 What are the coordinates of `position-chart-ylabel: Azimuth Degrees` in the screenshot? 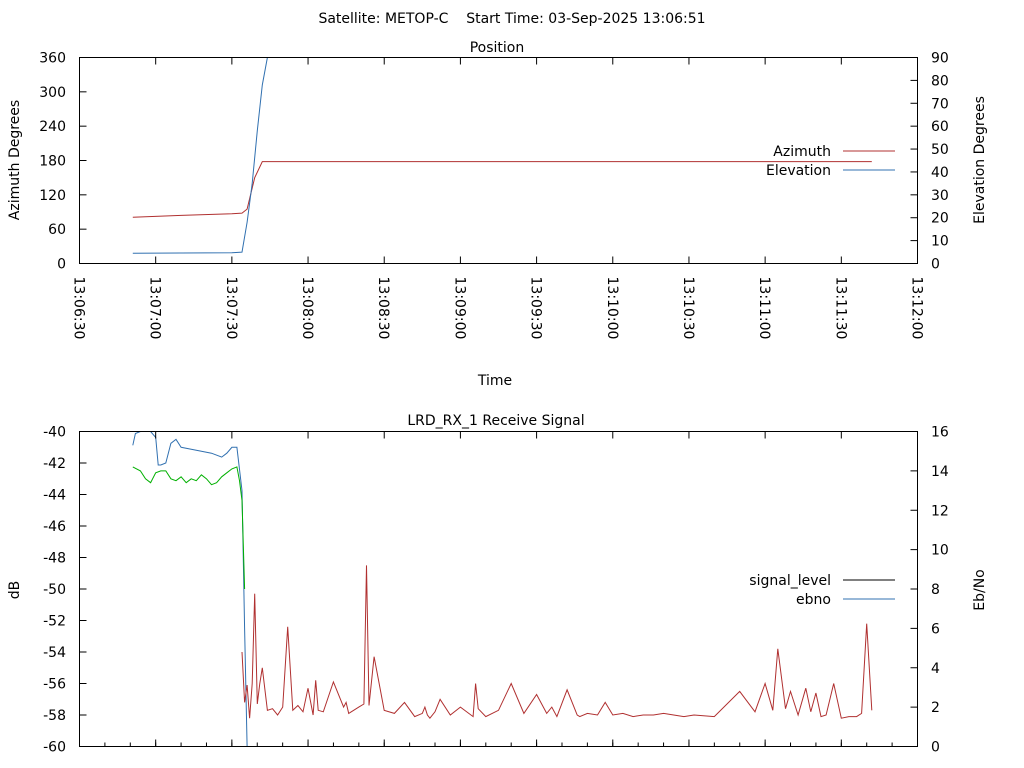 It's located at (15, 160).